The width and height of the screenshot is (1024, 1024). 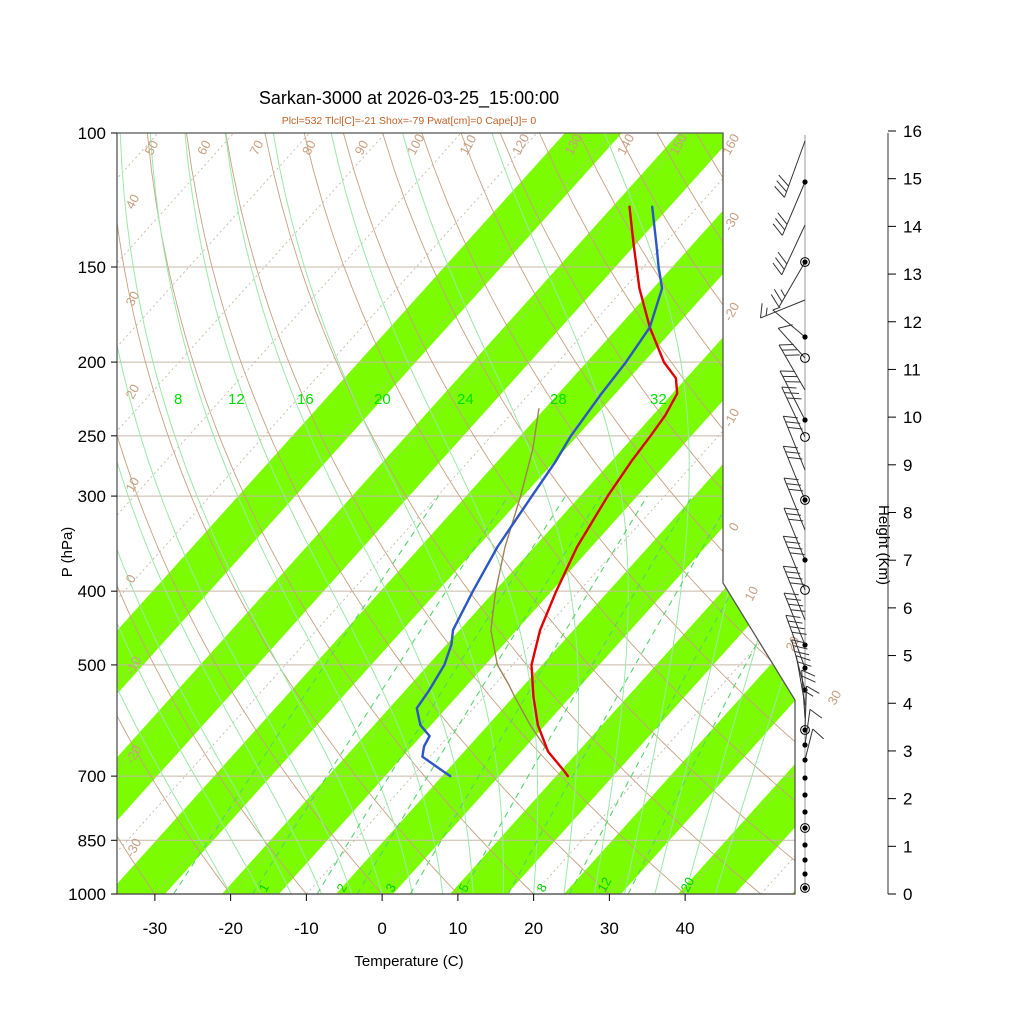 I want to click on dry-adiabat-label: 60, so click(x=204, y=148).